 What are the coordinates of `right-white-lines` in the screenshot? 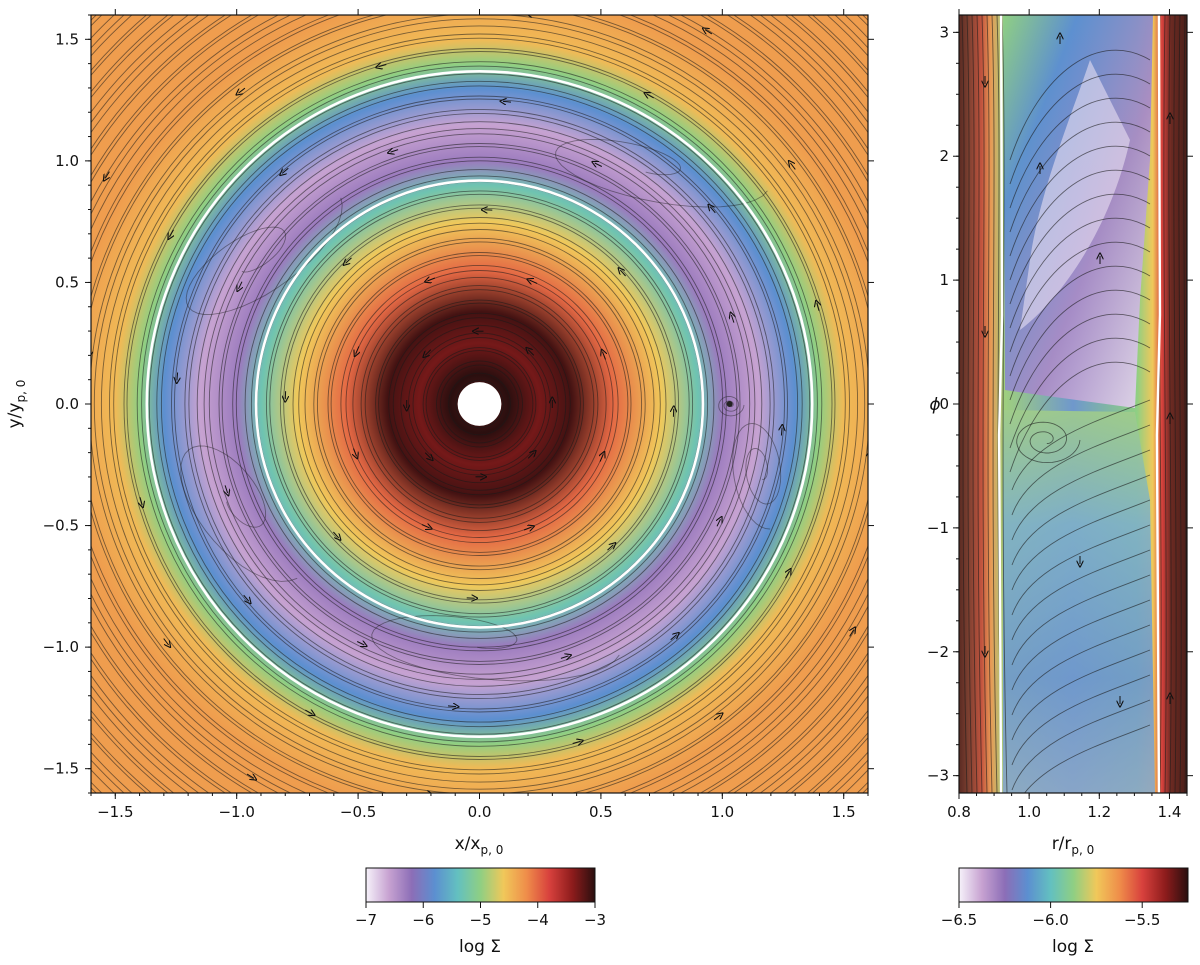 It's located at (1079, 404).